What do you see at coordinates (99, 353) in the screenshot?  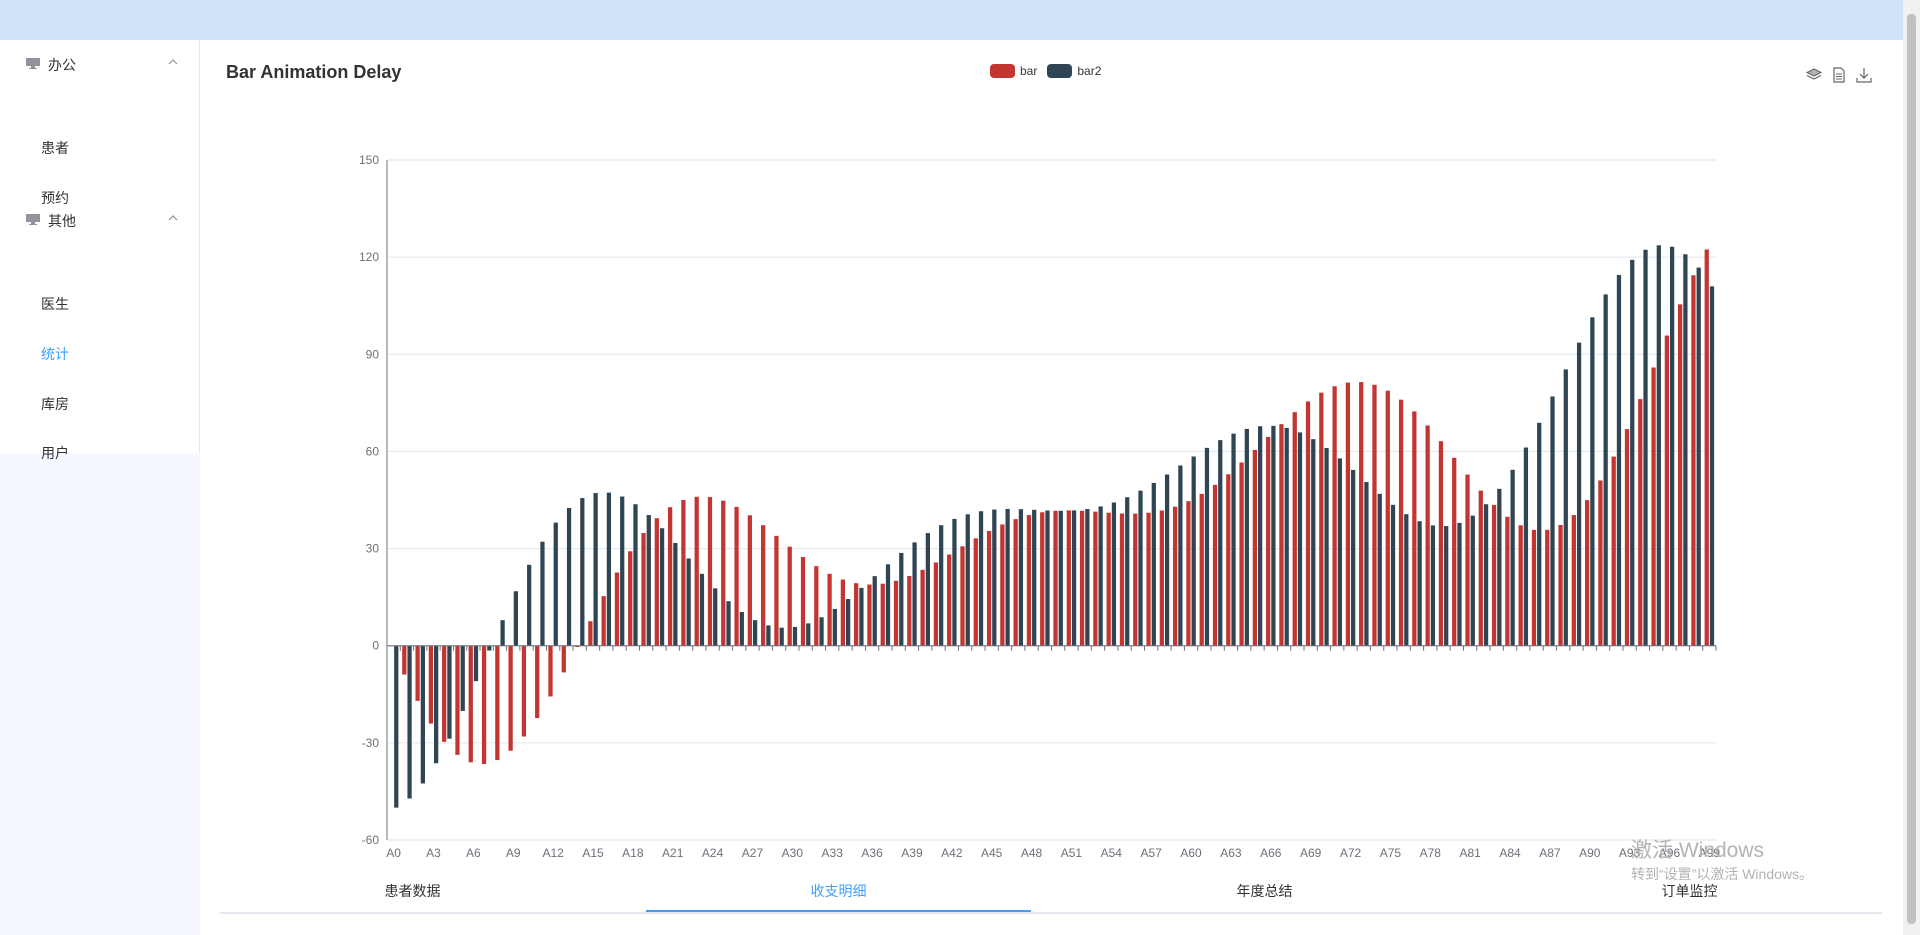 I see `sidebar-item-statistics: 统计` at bounding box center [99, 353].